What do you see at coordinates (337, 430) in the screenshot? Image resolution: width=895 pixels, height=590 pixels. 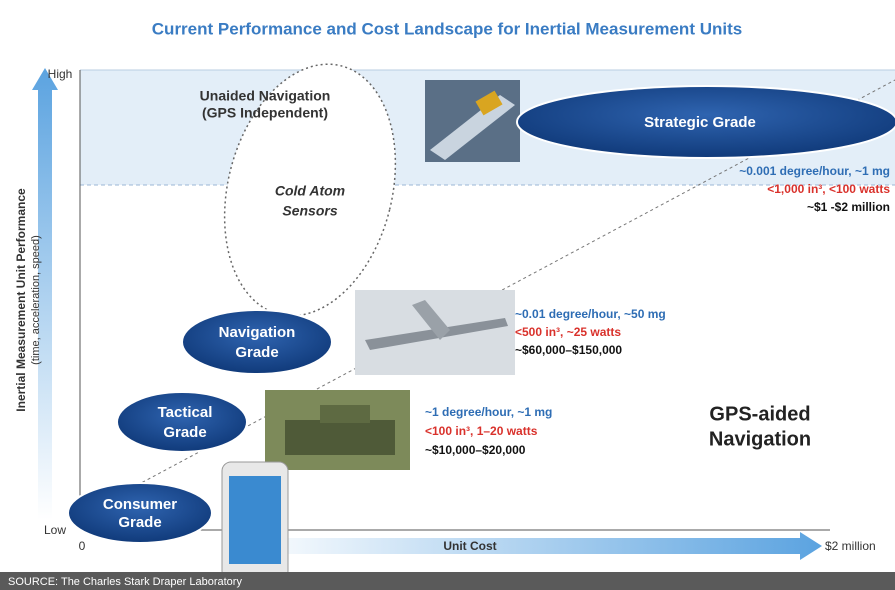 I see `tank-image` at bounding box center [337, 430].